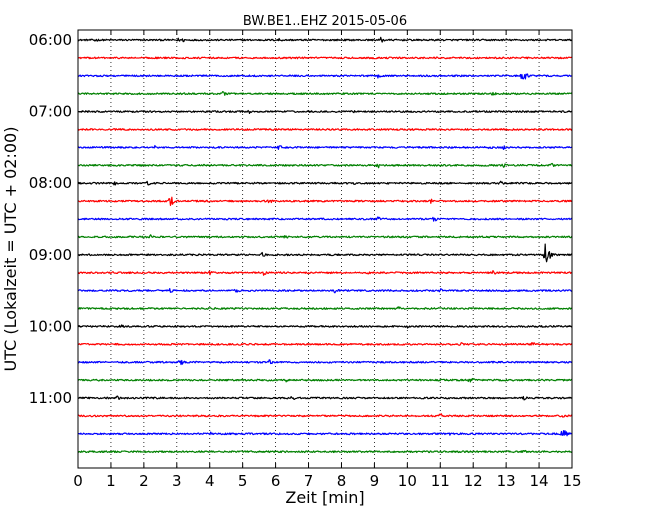  I want to click on y-tick-label: 11:00, so click(50, 398).